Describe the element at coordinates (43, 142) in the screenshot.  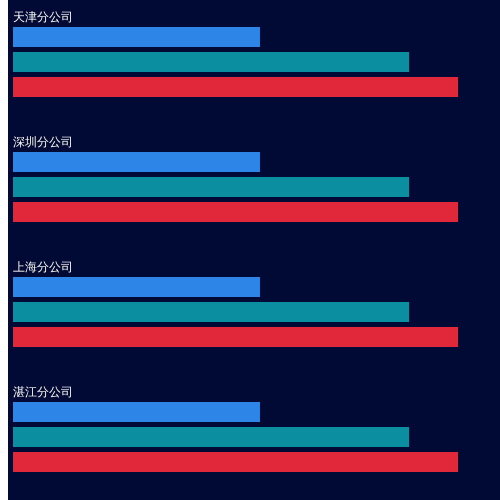
I see `y-tick-label: 深圳分公司` at that location.